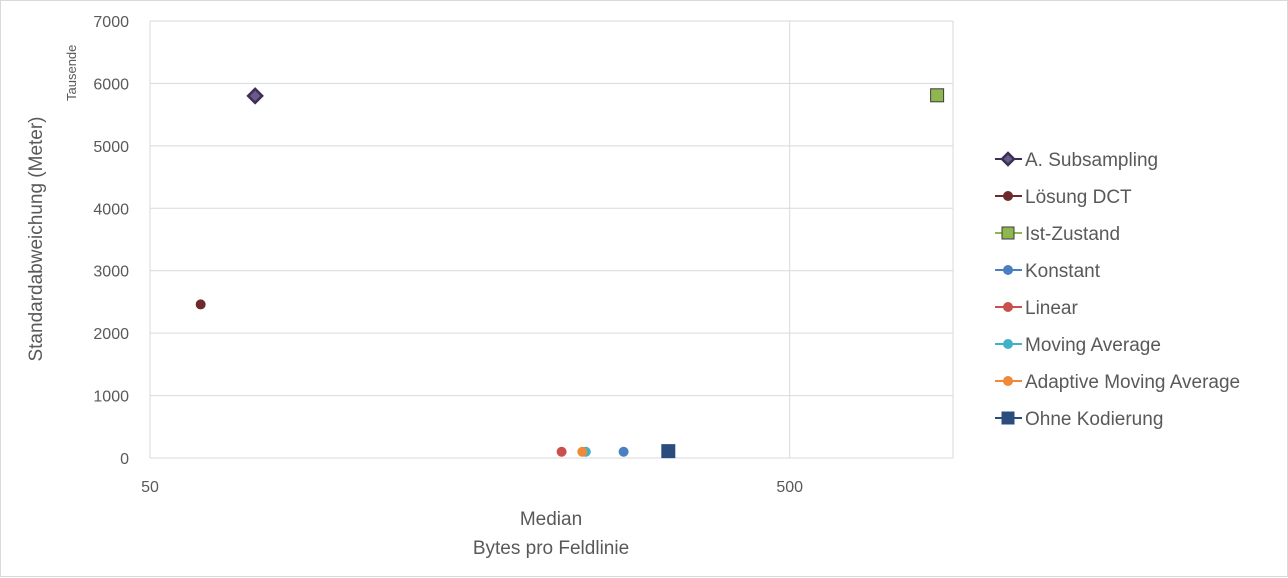 This screenshot has height=578, width=1288. I want to click on legend-label-l-sung-dct: Lösung DCT, so click(1078, 197).